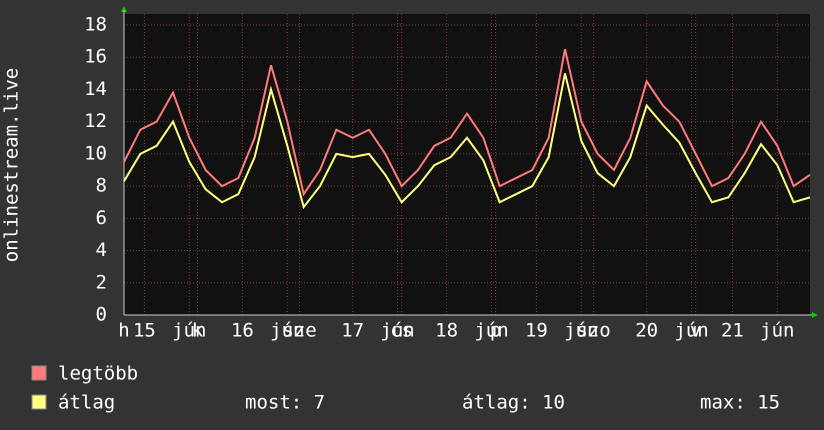 This screenshot has height=430, width=824. I want to click on x-tick-label: 21, so click(732, 331).